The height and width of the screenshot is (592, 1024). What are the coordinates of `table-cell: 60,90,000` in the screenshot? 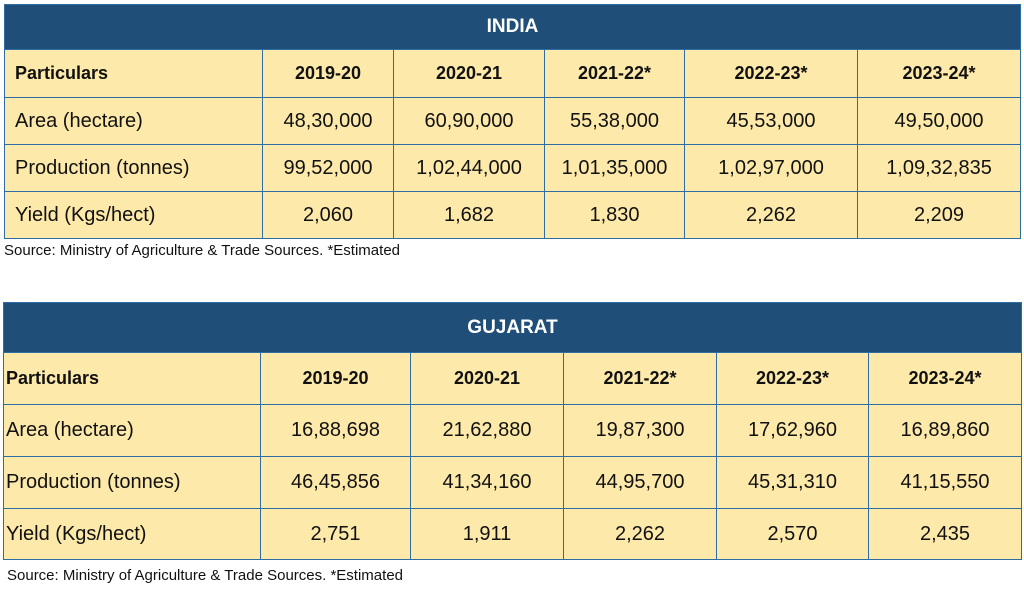 It's located at (469, 121).